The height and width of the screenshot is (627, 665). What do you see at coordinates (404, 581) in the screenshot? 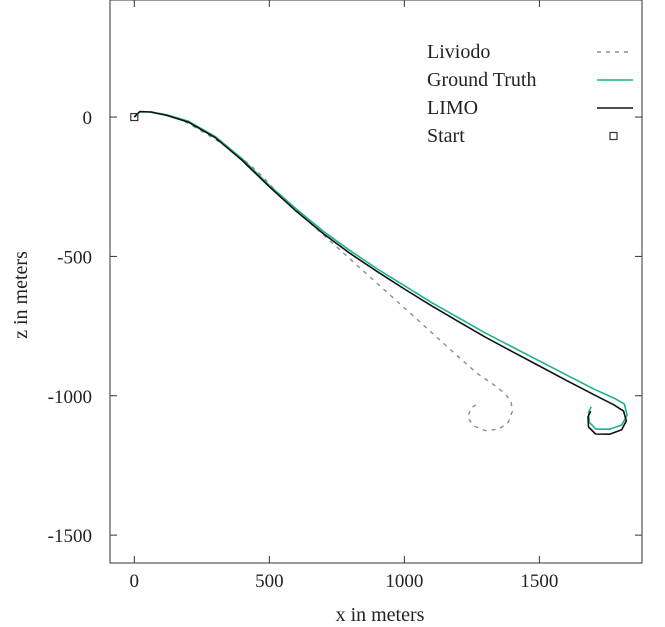
I see `x-tick-label: 1000` at bounding box center [404, 581].